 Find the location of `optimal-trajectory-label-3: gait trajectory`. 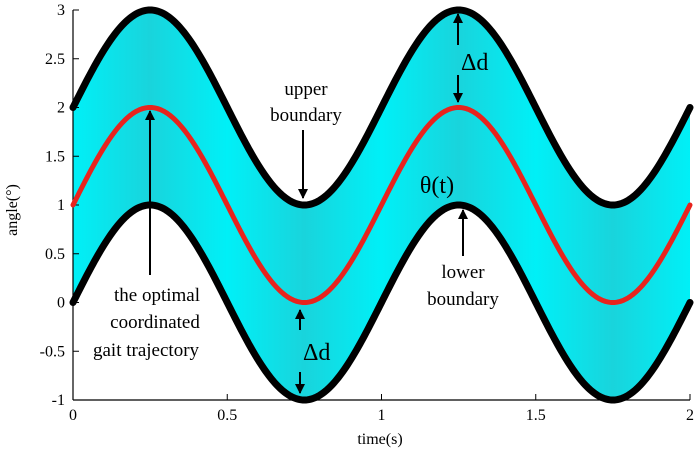

optimal-trajectory-label-3: gait trajectory is located at coordinates (146, 350).